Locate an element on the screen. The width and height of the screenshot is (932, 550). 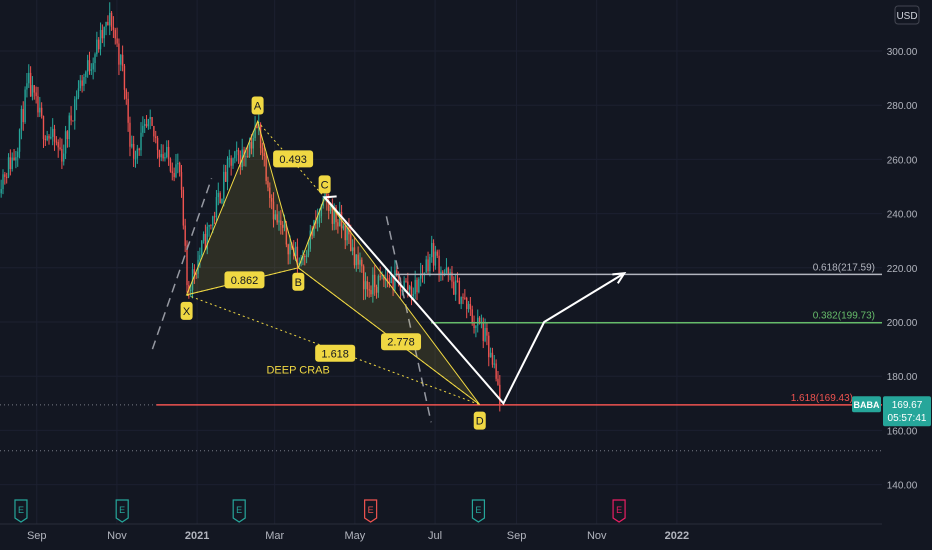
y-tick-label: 260.00 is located at coordinates (902, 160).